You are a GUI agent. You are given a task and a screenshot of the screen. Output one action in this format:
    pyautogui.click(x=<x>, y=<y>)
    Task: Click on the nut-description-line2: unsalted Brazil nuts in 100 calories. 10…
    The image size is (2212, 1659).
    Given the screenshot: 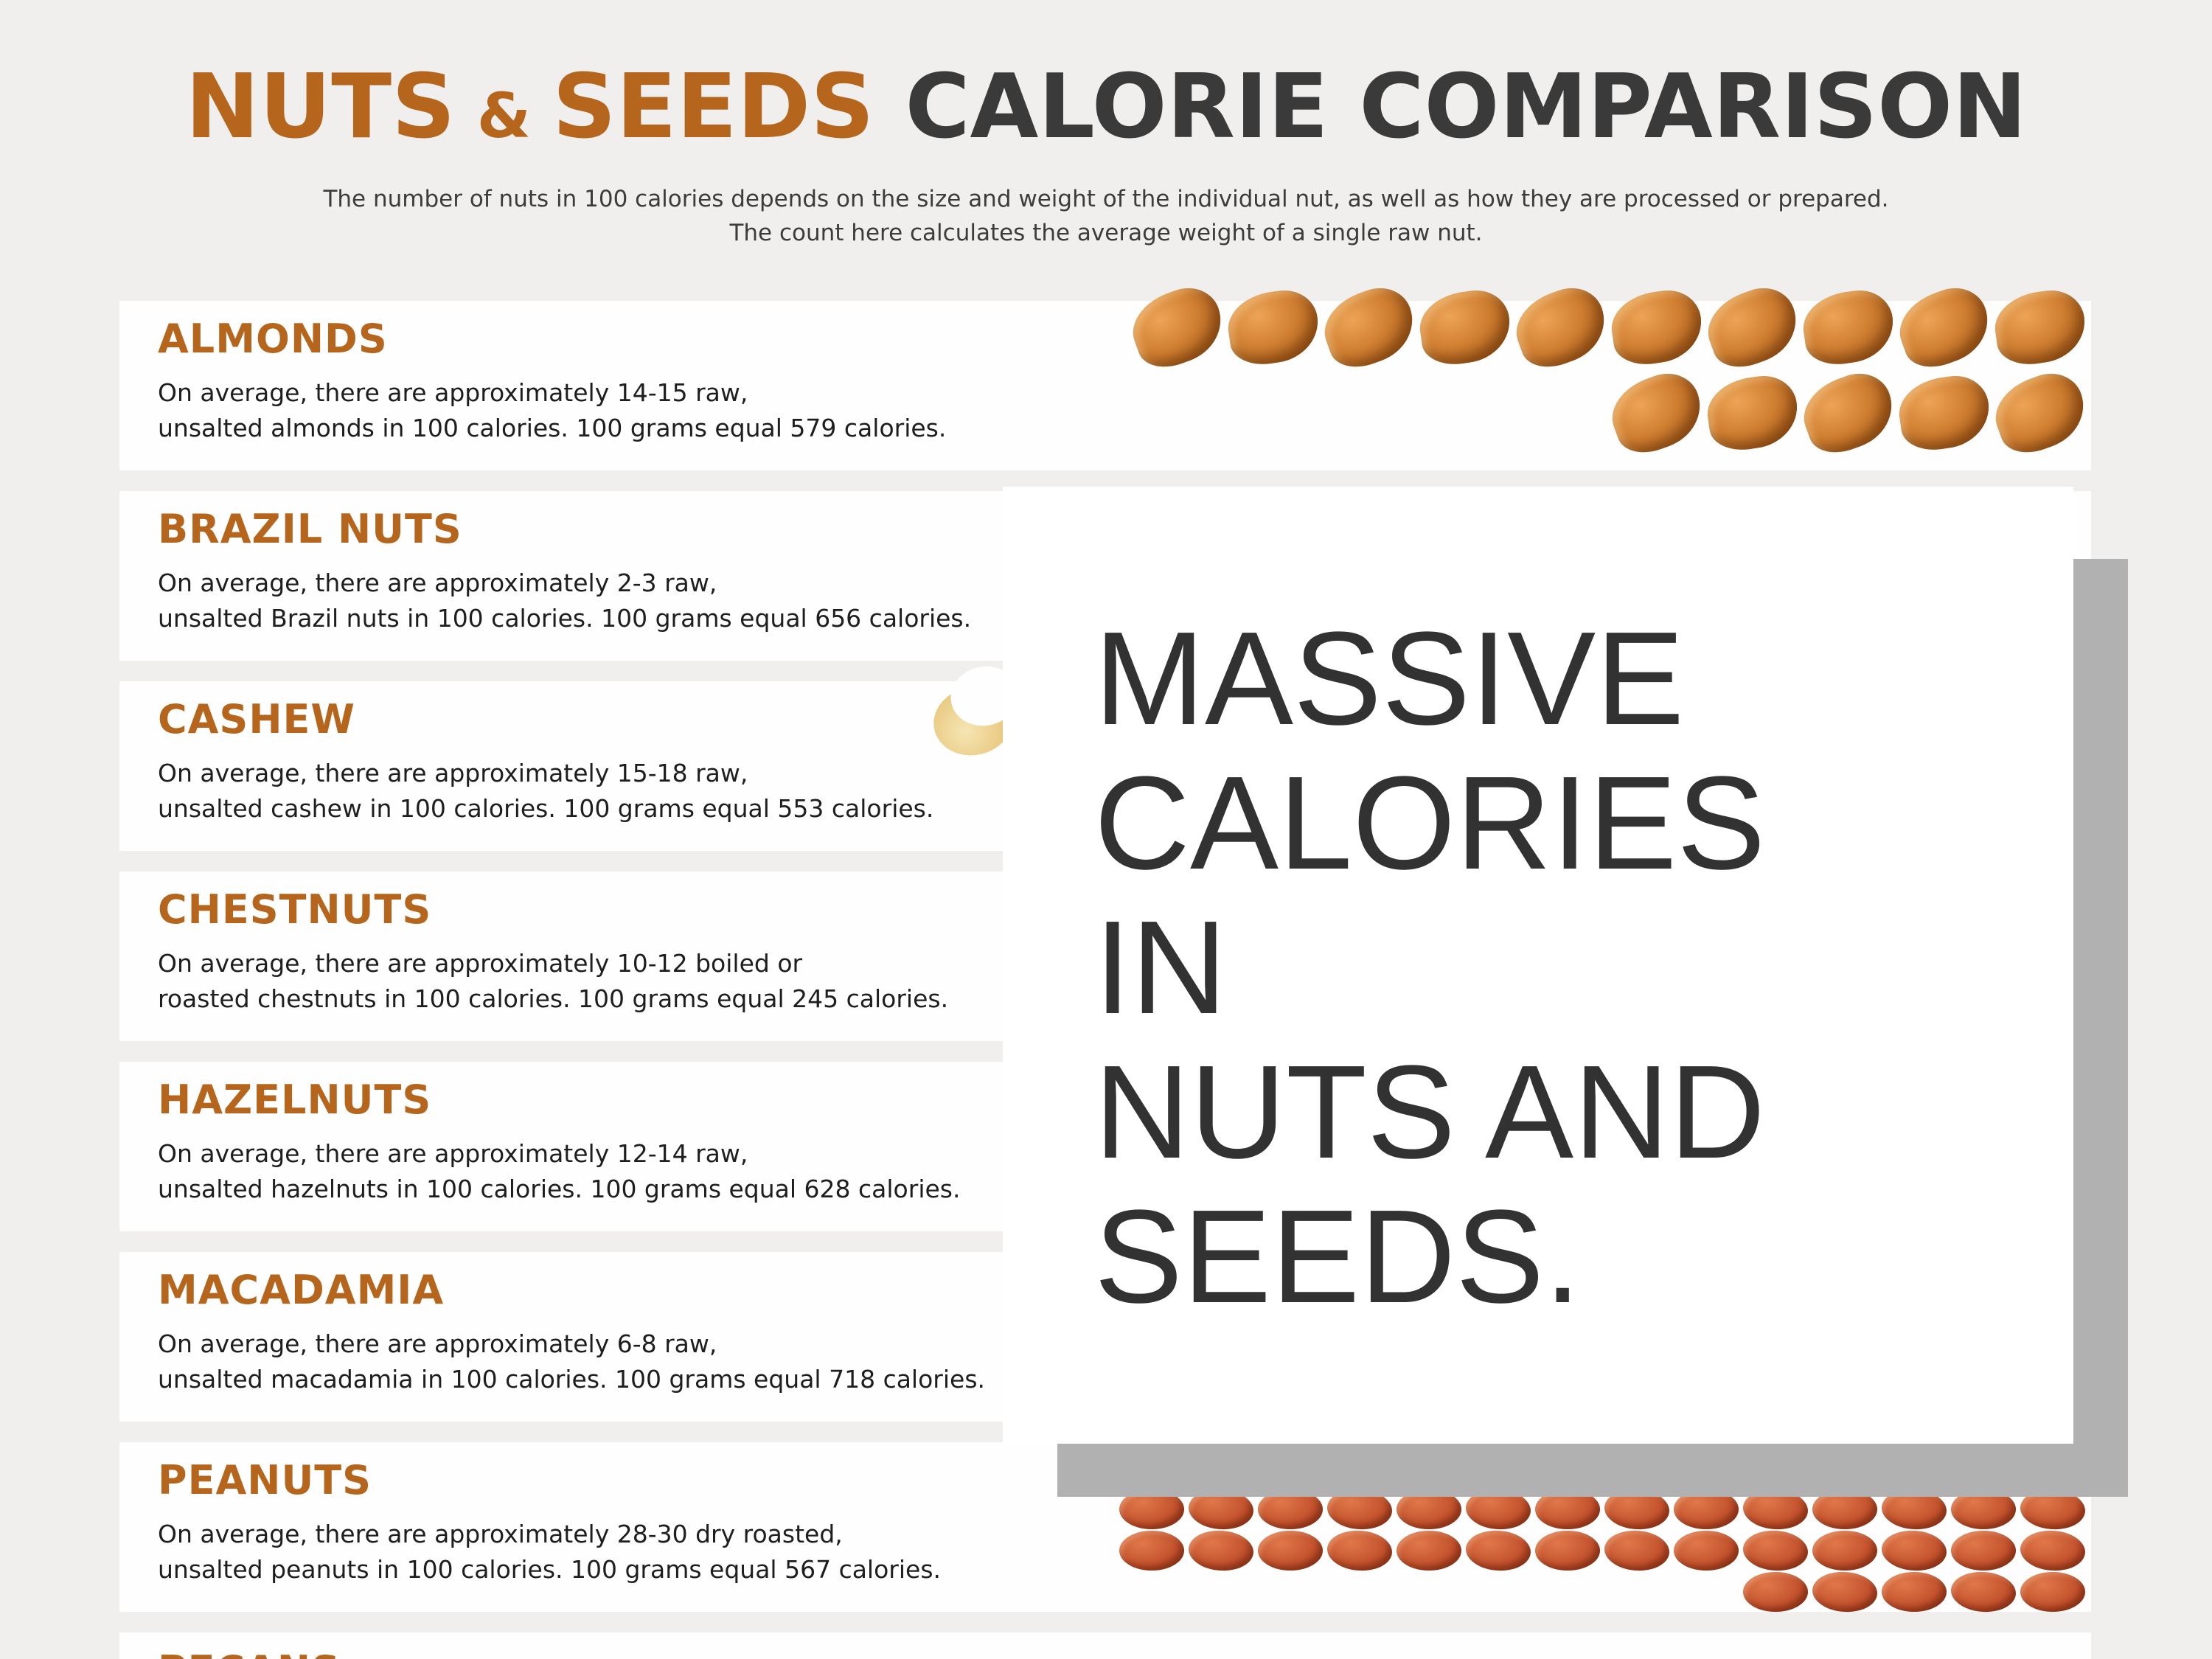 What is the action you would take?
    pyautogui.click(x=565, y=619)
    